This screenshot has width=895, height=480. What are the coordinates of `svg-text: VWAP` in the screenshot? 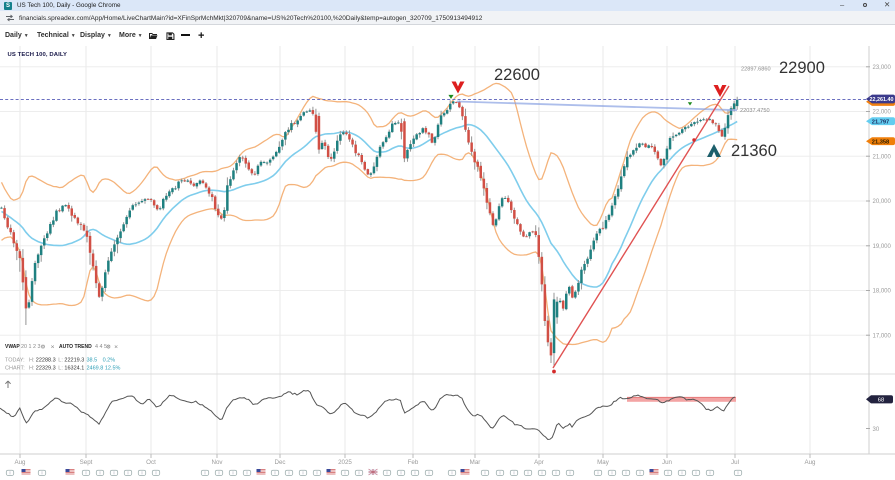 It's located at (12, 347).